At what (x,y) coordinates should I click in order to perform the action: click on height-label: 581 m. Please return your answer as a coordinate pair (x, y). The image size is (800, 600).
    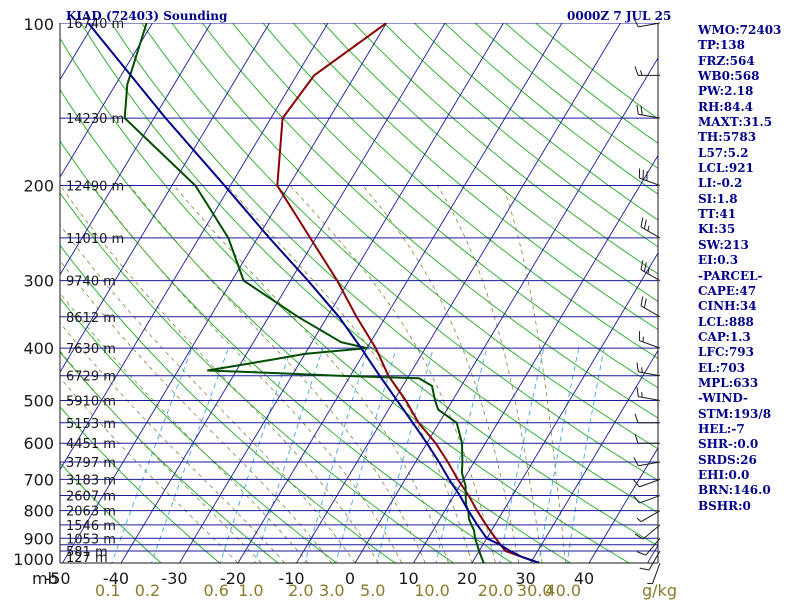
    Looking at the image, I should click on (87, 552).